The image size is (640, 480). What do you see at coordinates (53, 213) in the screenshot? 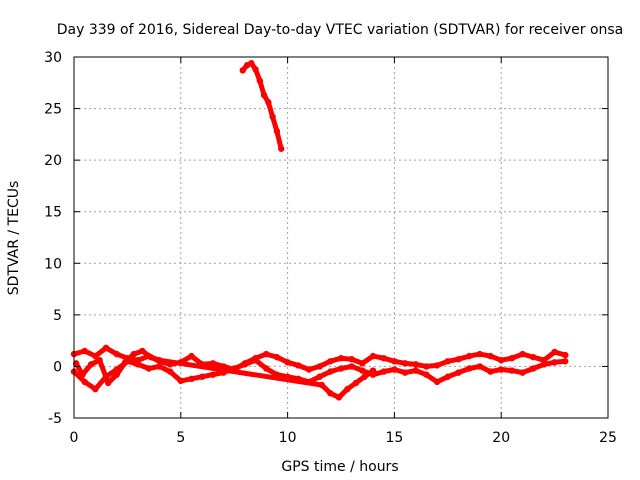
I see `y-tick-label: 15` at bounding box center [53, 213].